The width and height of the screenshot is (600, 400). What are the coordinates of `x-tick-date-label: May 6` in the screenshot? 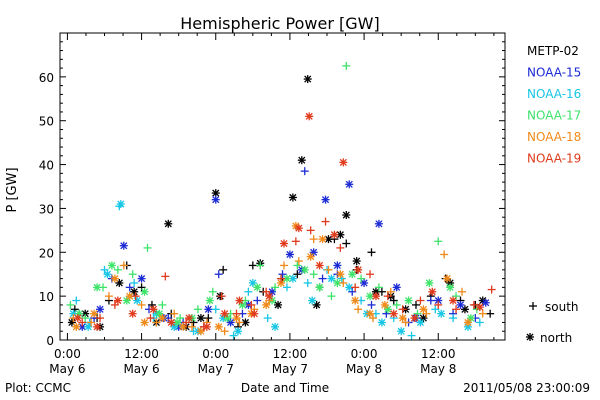 It's located at (67, 369).